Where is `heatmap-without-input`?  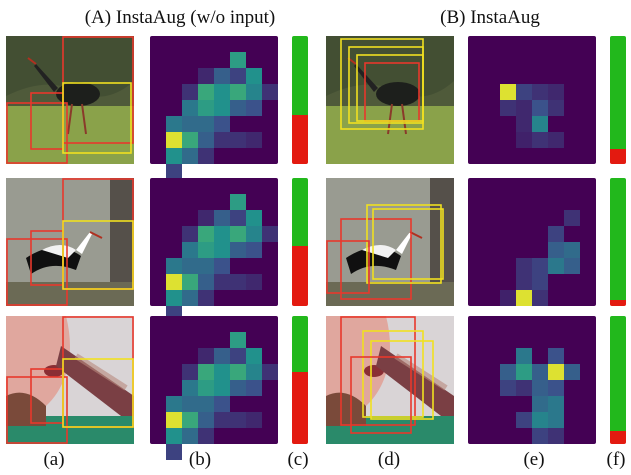
heatmap-without-input is located at coordinates (214, 108).